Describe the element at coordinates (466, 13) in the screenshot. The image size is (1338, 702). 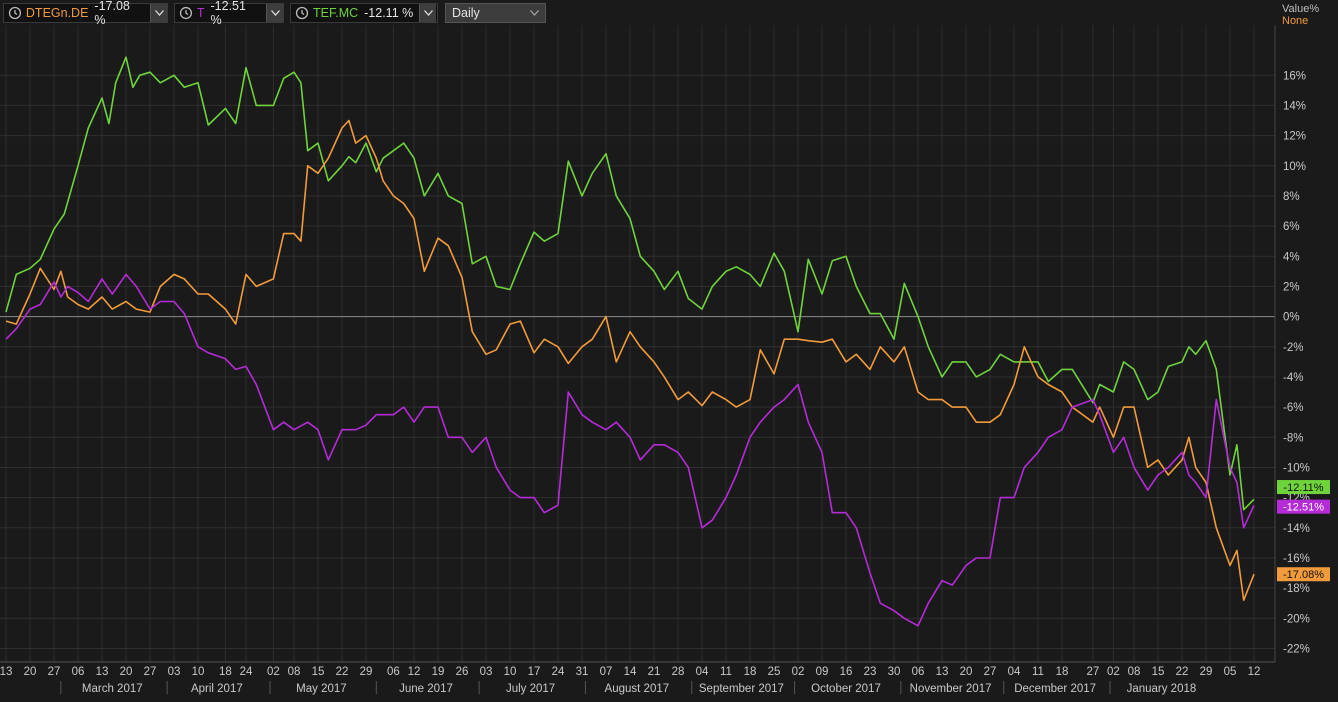
I see `interval-value: Daily` at that location.